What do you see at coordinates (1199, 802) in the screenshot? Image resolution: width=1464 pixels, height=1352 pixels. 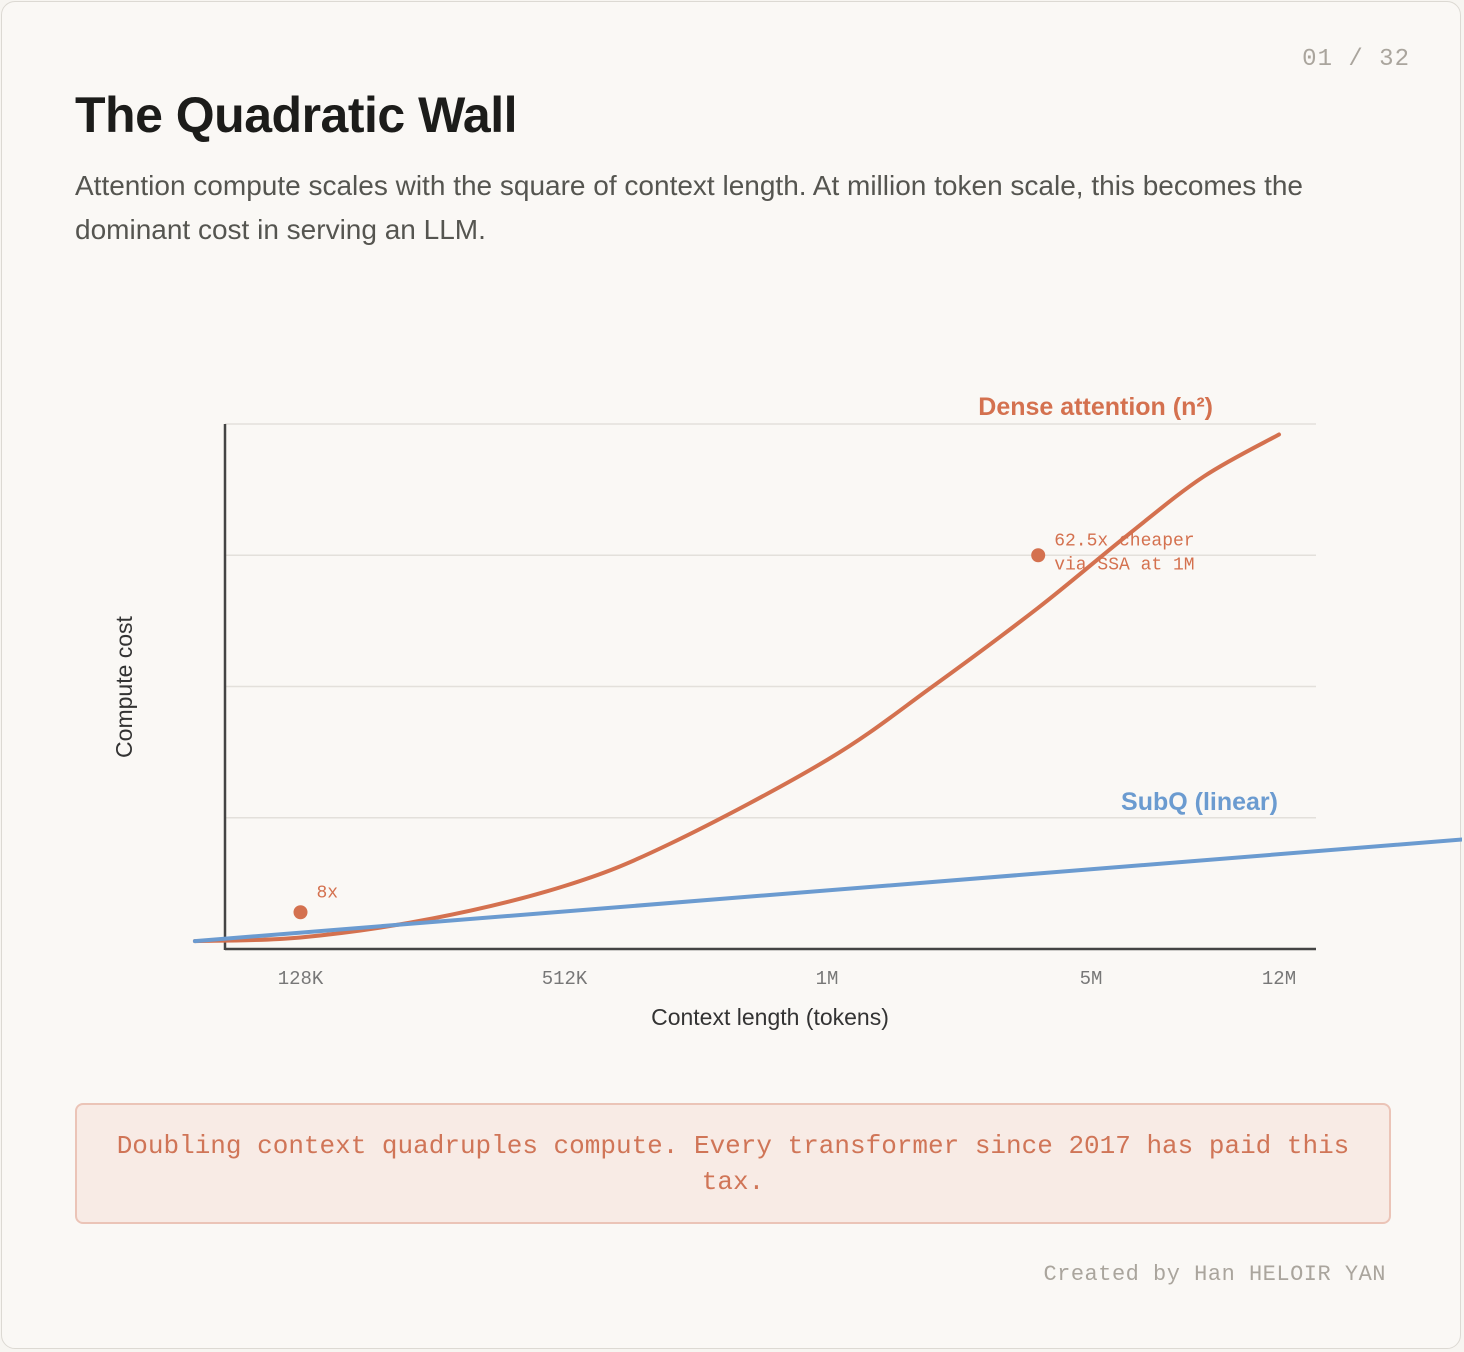 I see `subq-series-label: SubQ (linear)` at bounding box center [1199, 802].